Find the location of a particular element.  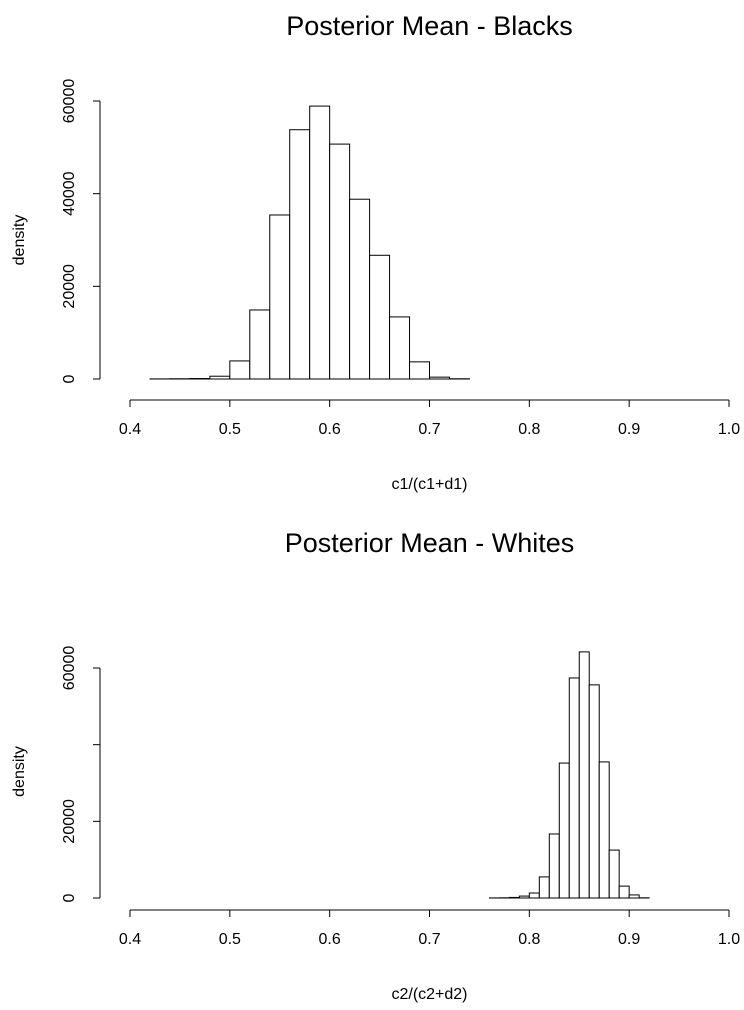

x-axis-label: c1/(c1+d1) is located at coordinates (429, 484).